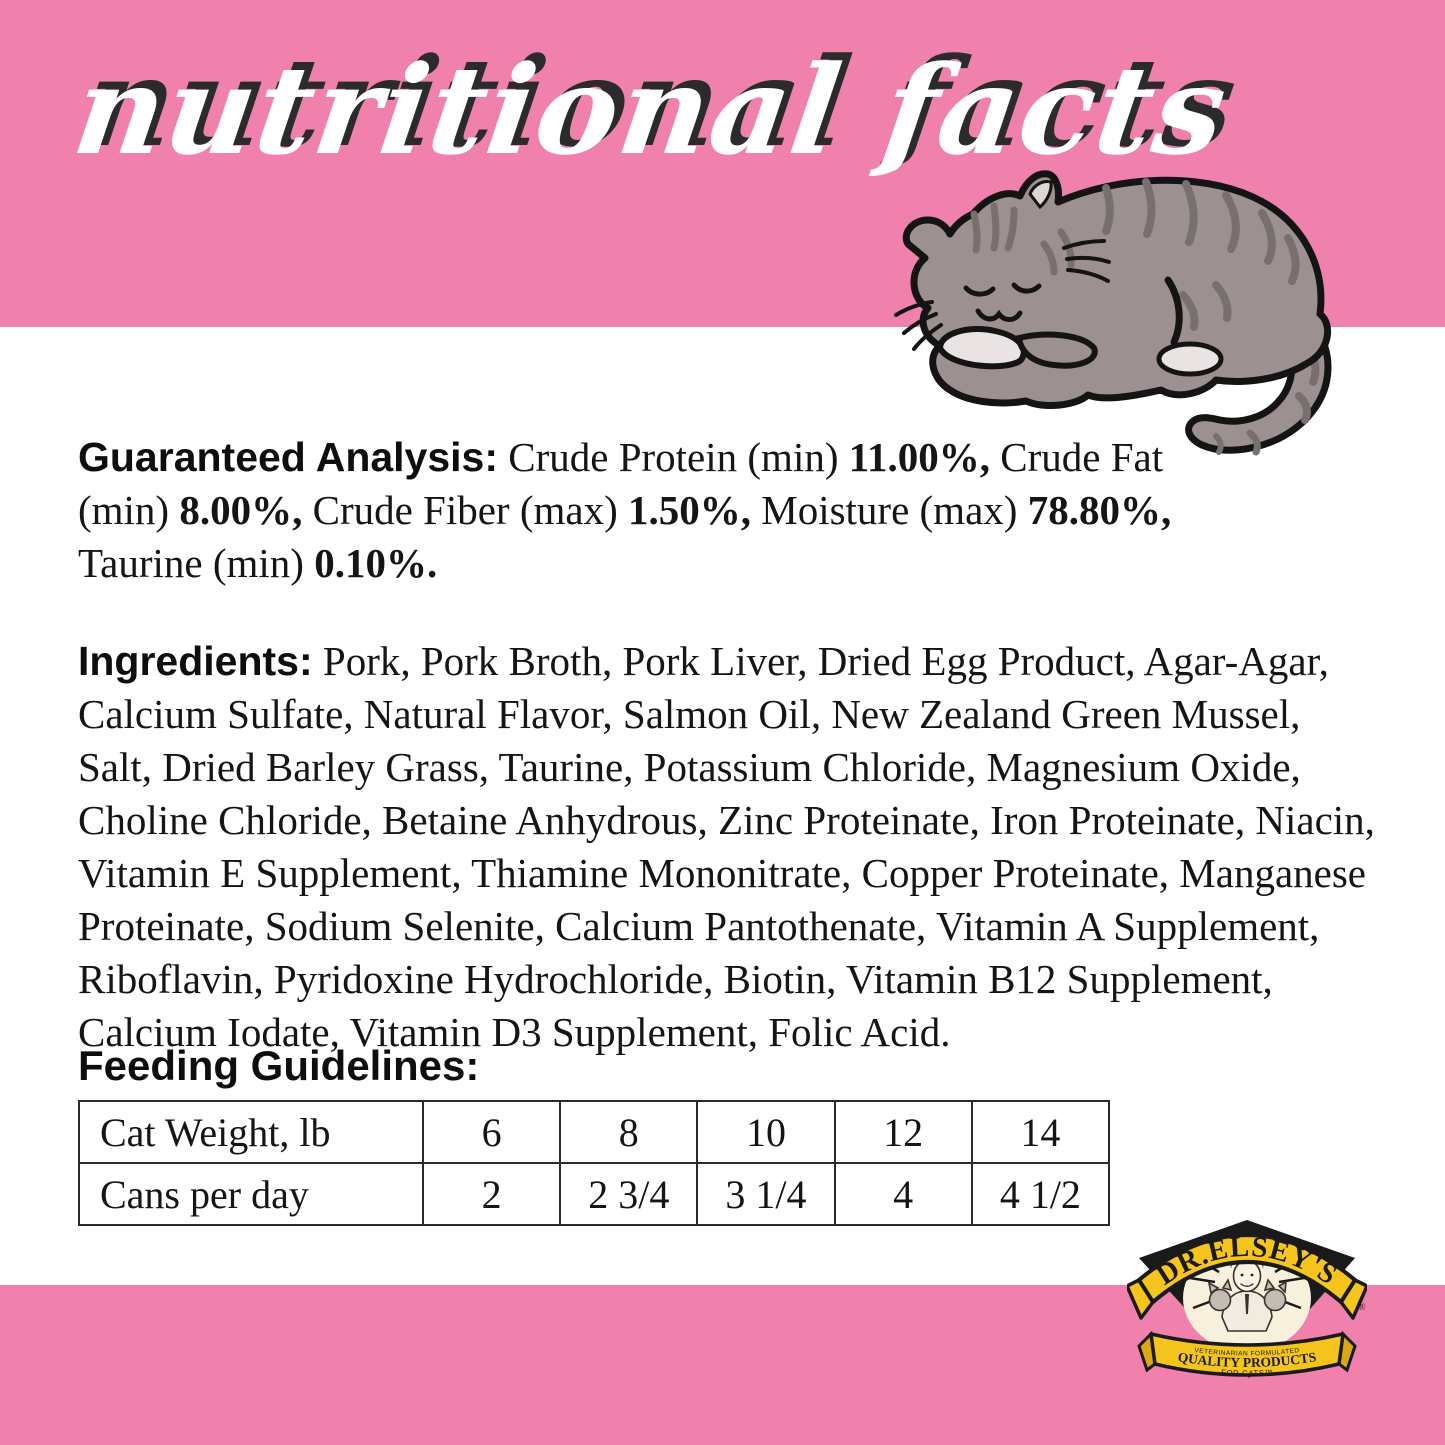 This screenshot has height=1445, width=1445. I want to click on cell-value: 4, so click(903, 1194).